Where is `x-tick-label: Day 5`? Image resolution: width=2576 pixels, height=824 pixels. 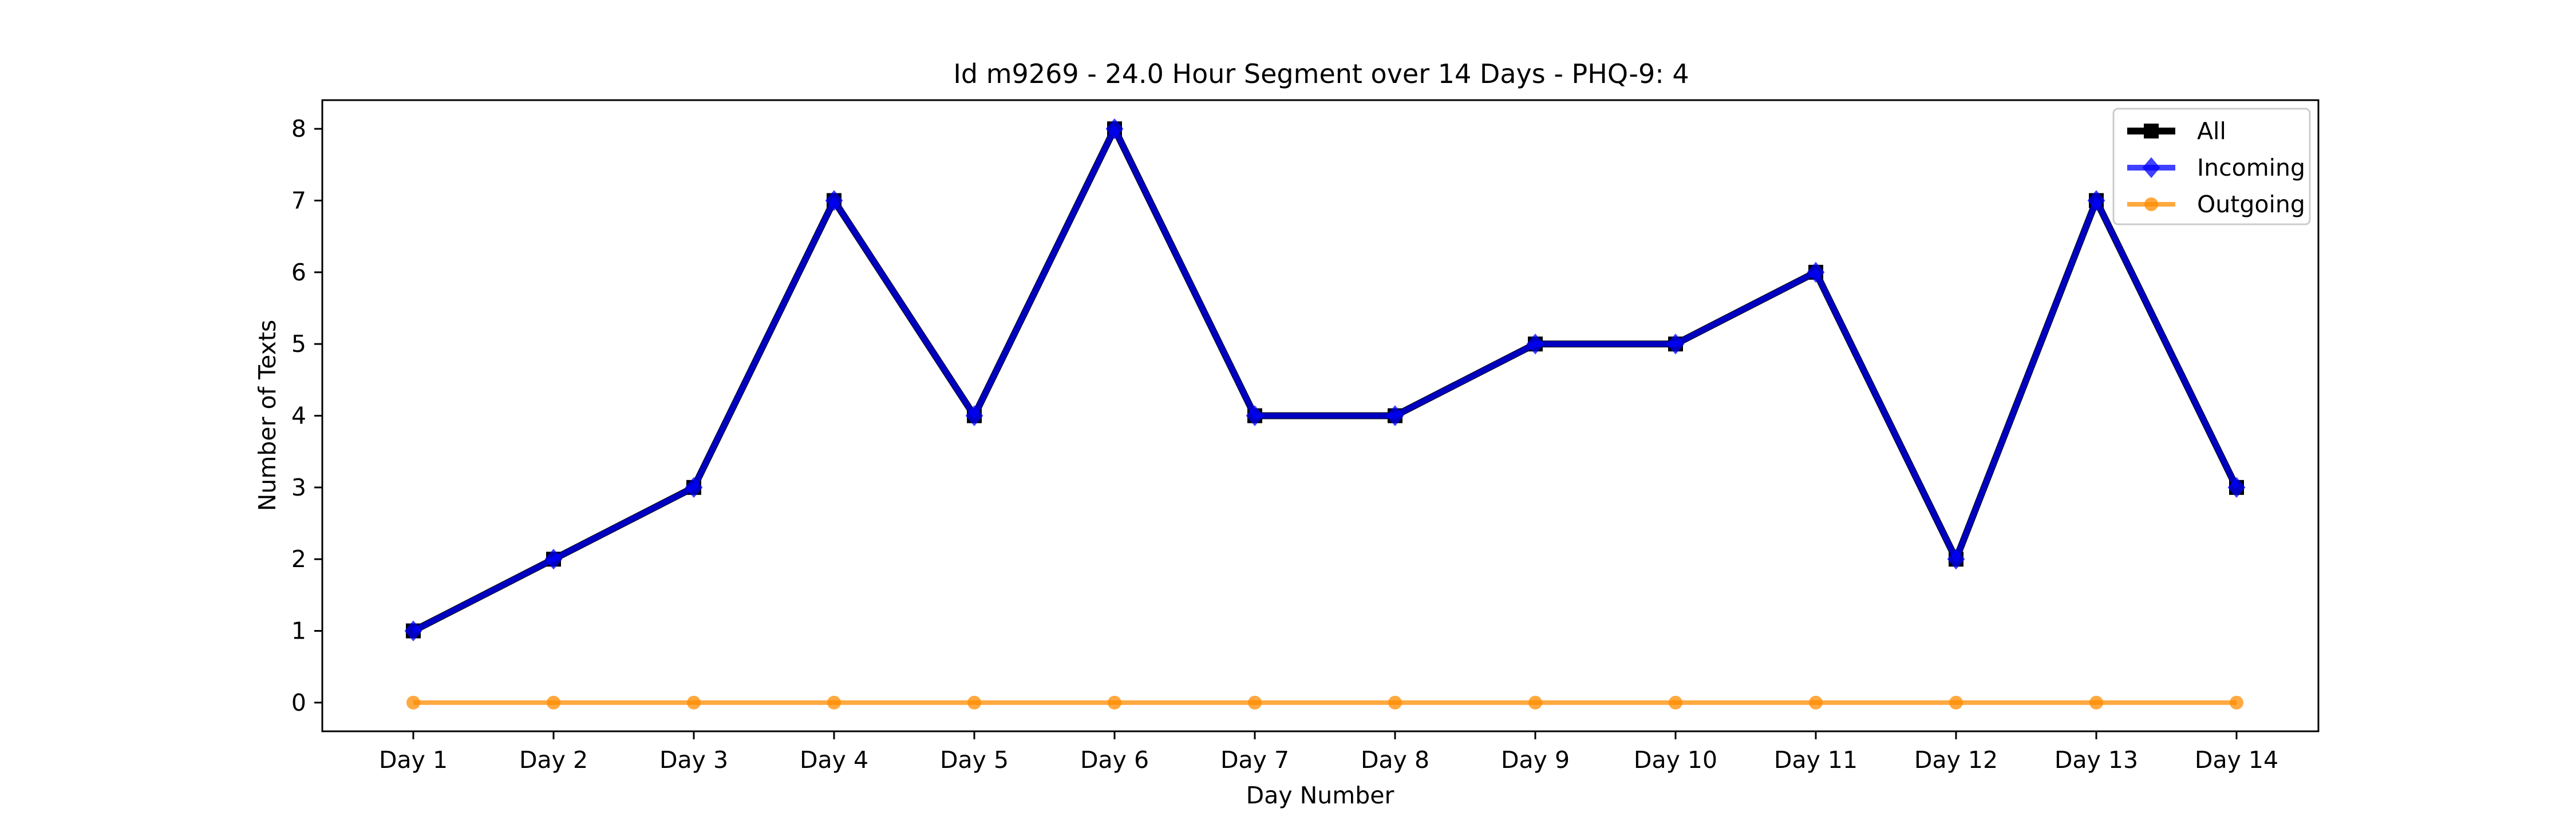 x-tick-label: Day 5 is located at coordinates (974, 760).